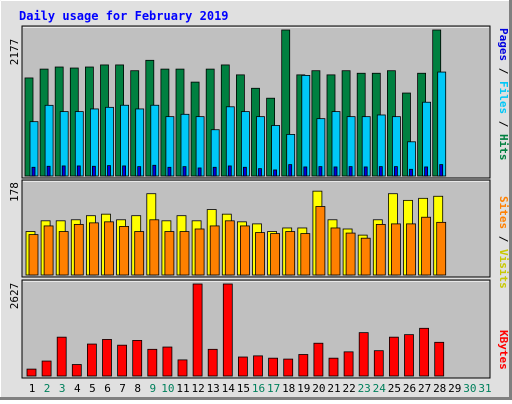 The height and width of the screenshot is (404, 512). Describe the element at coordinates (503, 242) in the screenshot. I see `visits-panel-legend: Sites / Visits` at that location.